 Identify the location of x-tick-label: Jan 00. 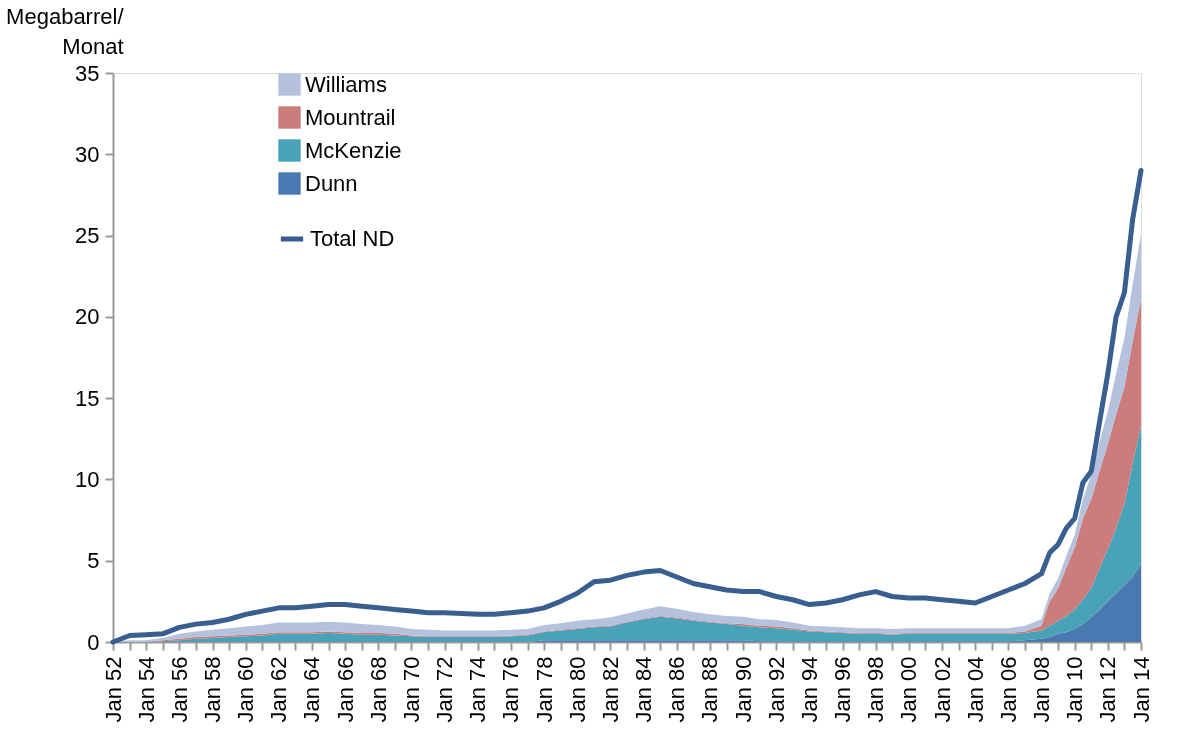
(909, 689).